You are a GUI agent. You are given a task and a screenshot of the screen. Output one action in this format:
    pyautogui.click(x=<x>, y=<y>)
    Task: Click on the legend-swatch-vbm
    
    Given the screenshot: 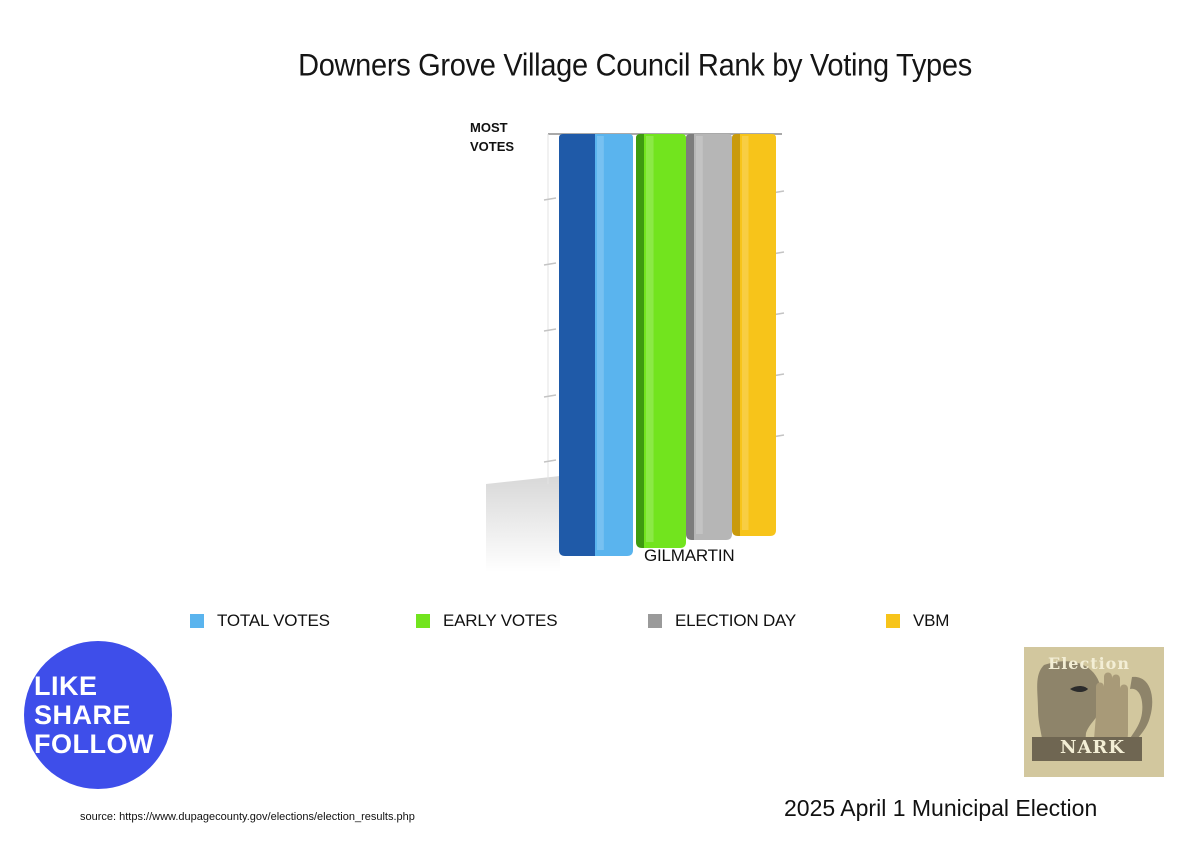 What is the action you would take?
    pyautogui.click(x=893, y=621)
    